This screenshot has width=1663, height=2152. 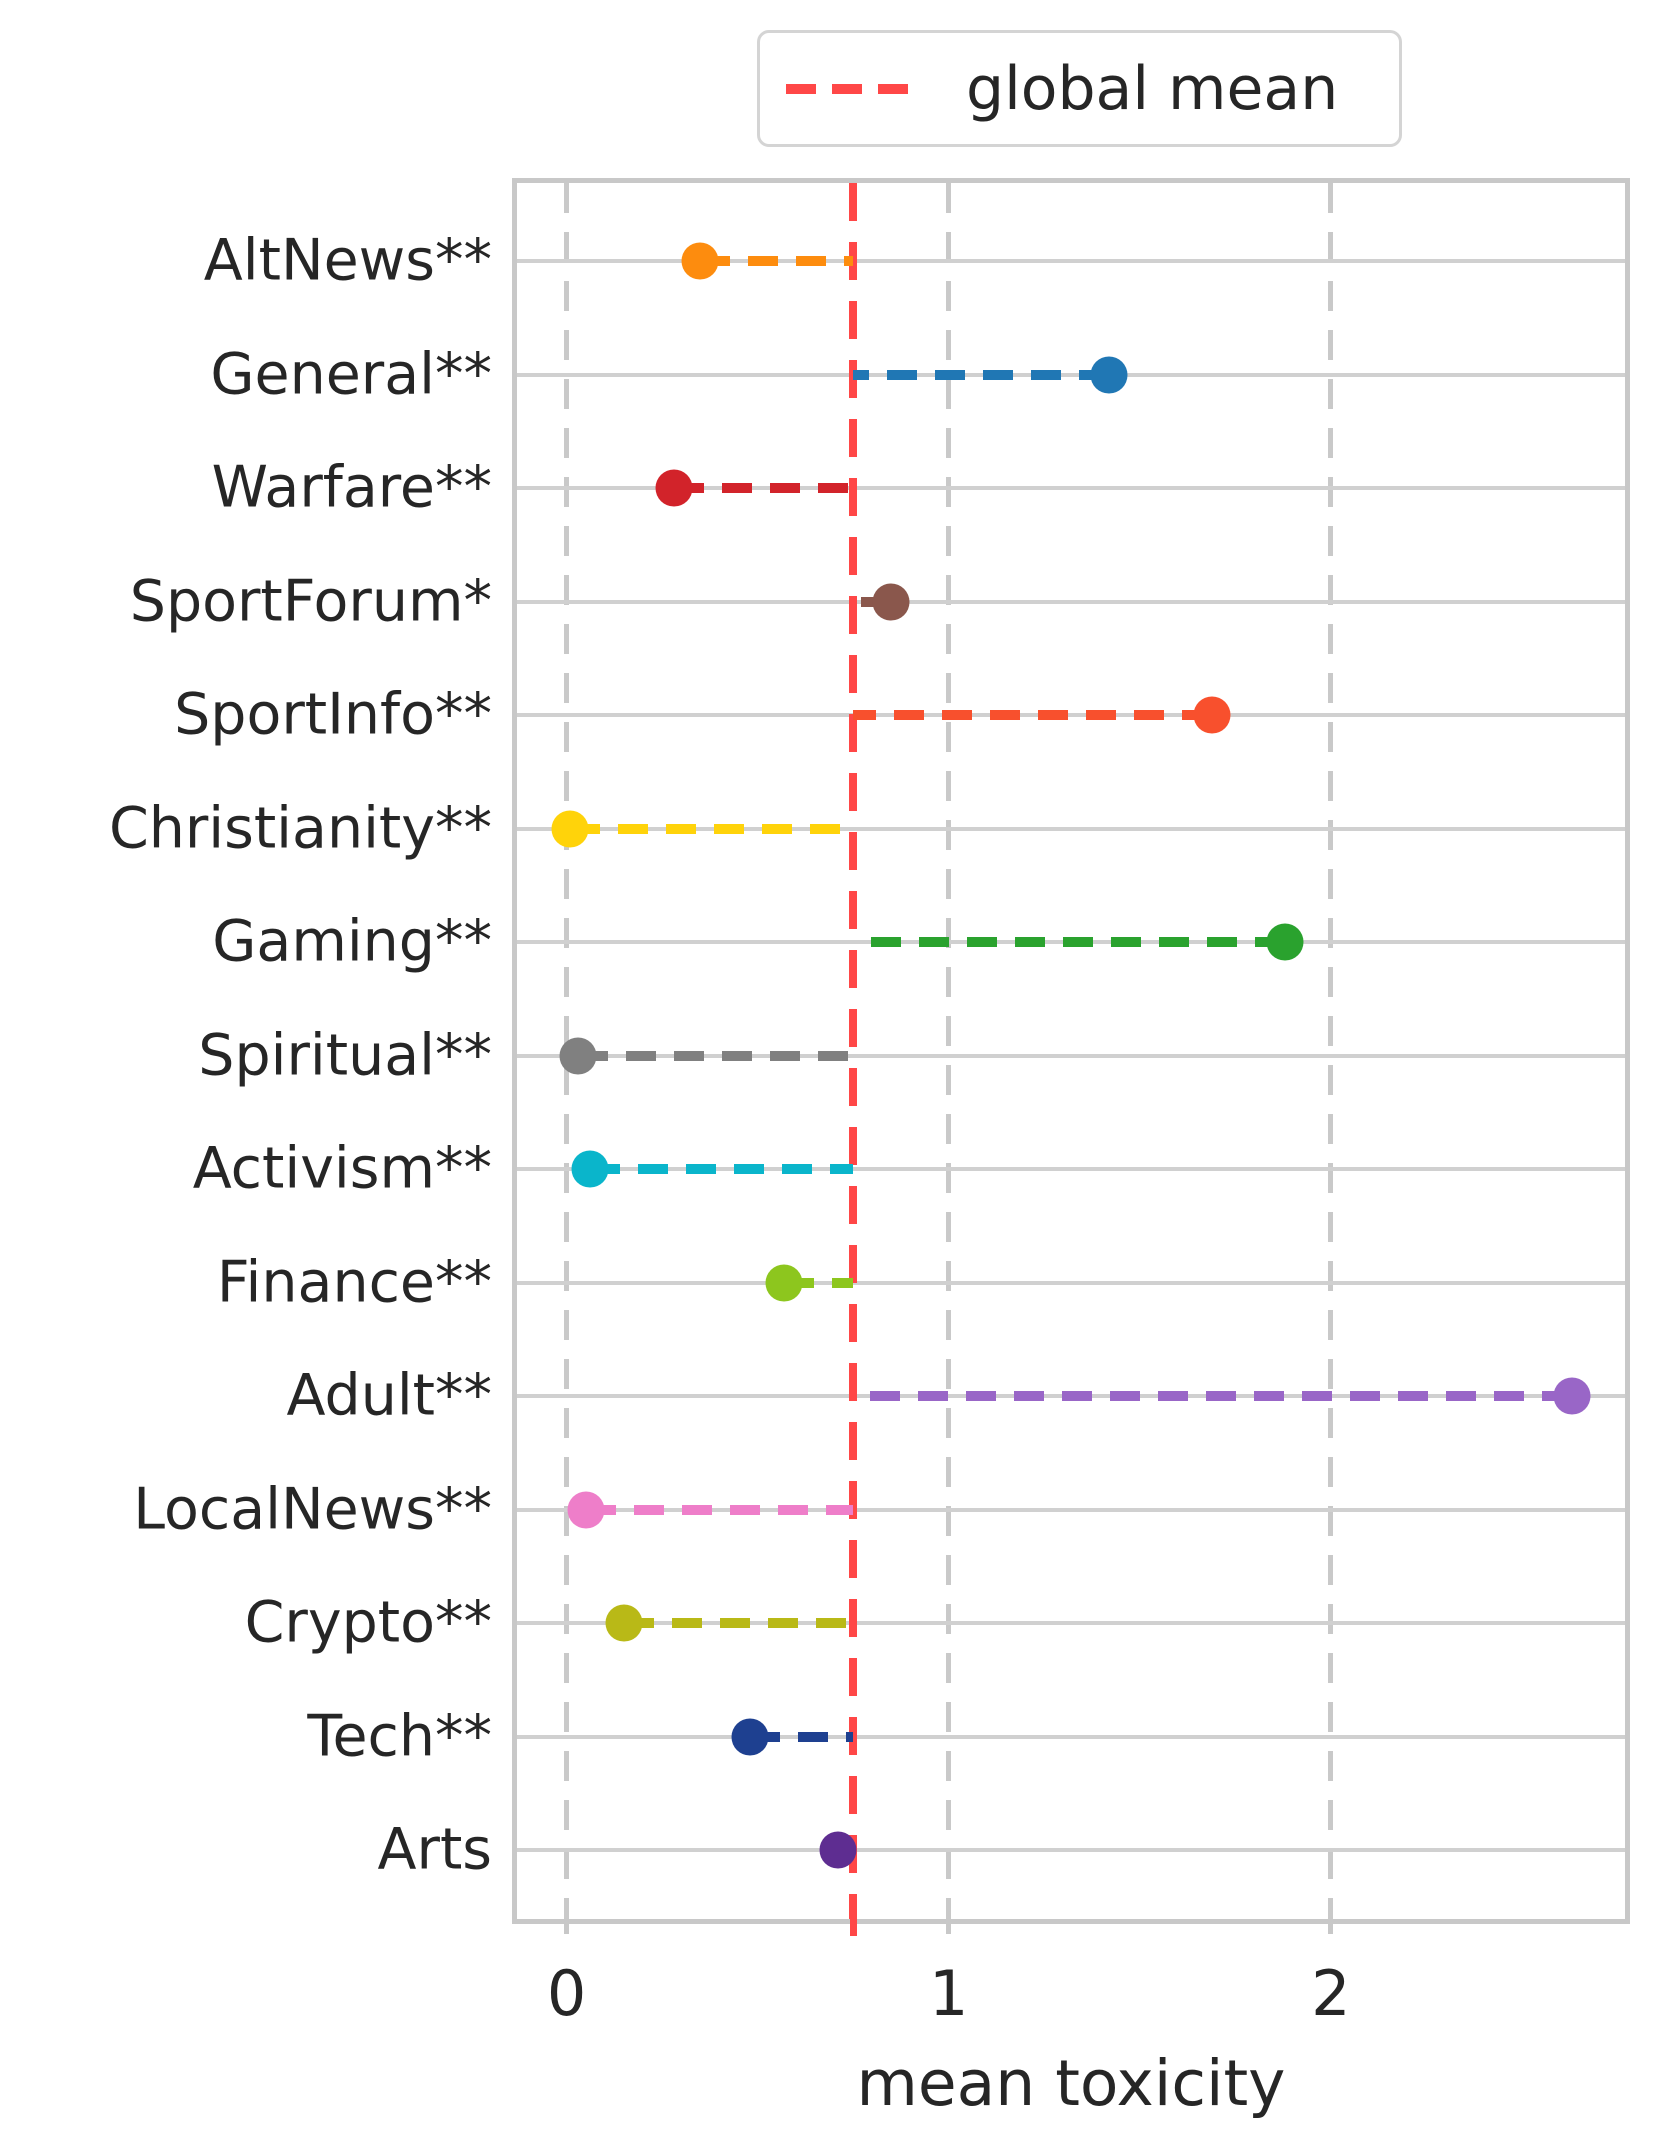 What do you see at coordinates (368, 1622) in the screenshot?
I see `y-axis-category-label: Crypto**` at bounding box center [368, 1622].